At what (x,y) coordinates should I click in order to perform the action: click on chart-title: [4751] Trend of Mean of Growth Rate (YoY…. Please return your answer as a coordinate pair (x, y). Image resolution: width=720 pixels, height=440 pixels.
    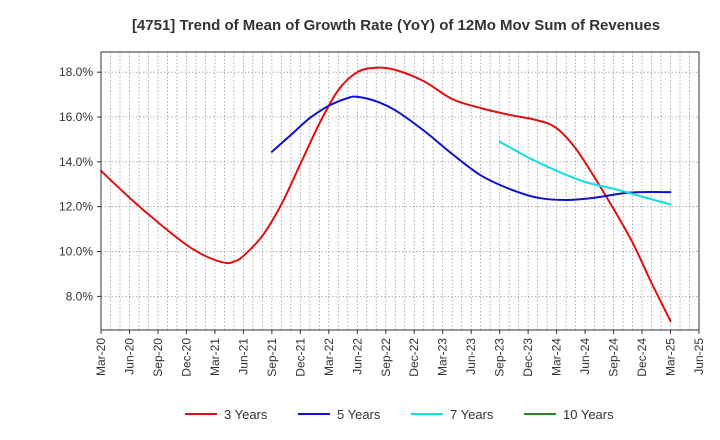
    Looking at the image, I should click on (396, 25).